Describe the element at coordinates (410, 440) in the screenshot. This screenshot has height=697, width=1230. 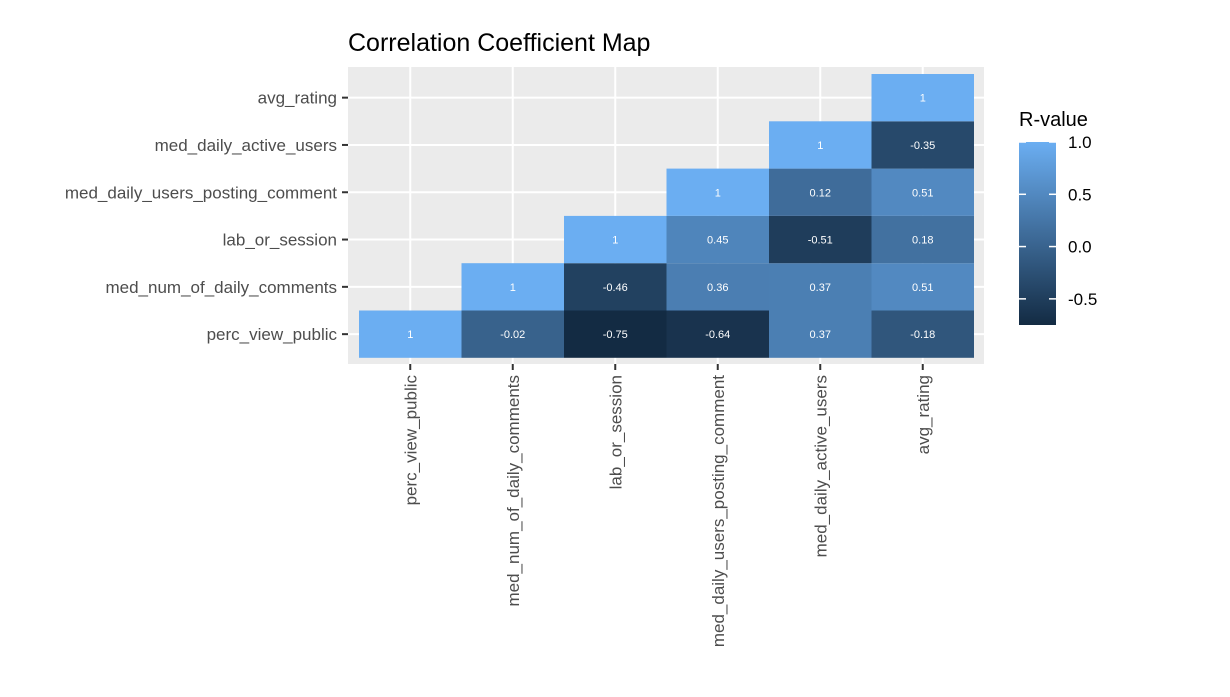
I see `x-tick-label: perc_view_public` at that location.